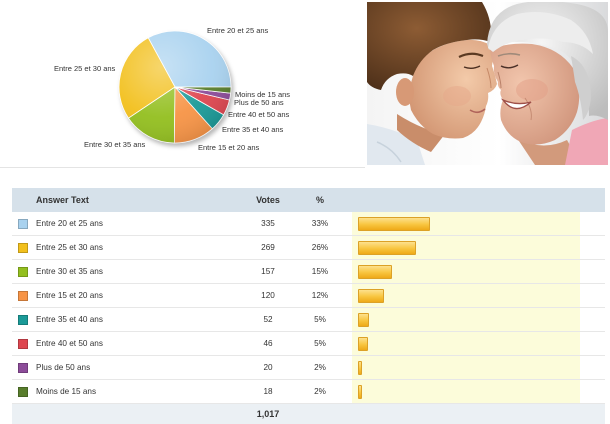 The width and height of the screenshot is (610, 424). I want to click on pie-slices, so click(175, 87).